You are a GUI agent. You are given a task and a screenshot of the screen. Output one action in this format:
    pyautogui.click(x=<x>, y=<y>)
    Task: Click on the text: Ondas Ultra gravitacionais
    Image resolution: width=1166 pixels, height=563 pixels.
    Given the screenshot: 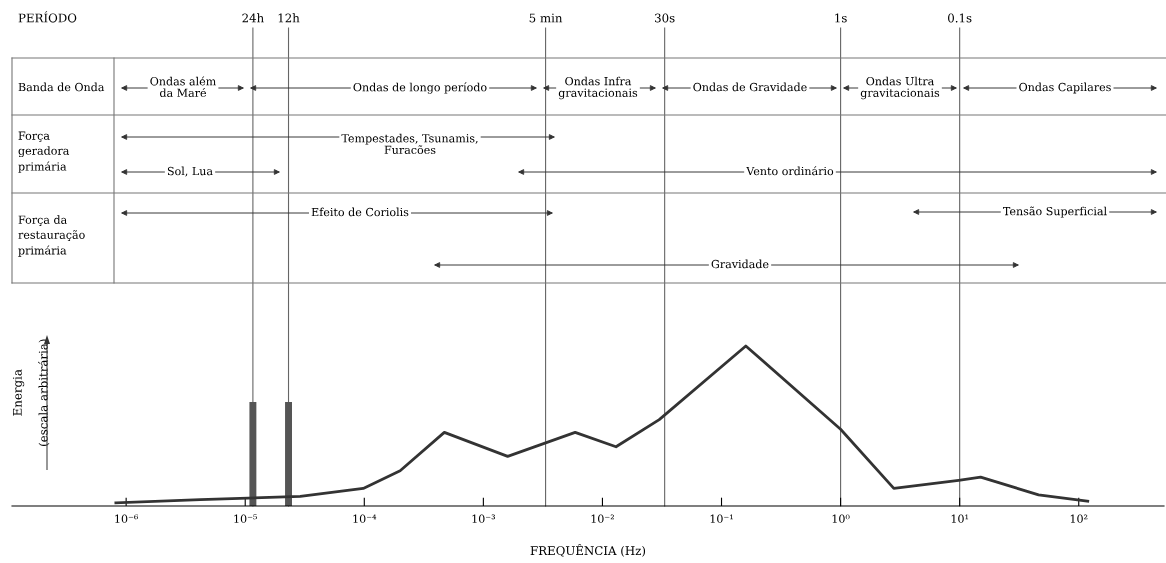 What is the action you would take?
    pyautogui.click(x=900, y=88)
    